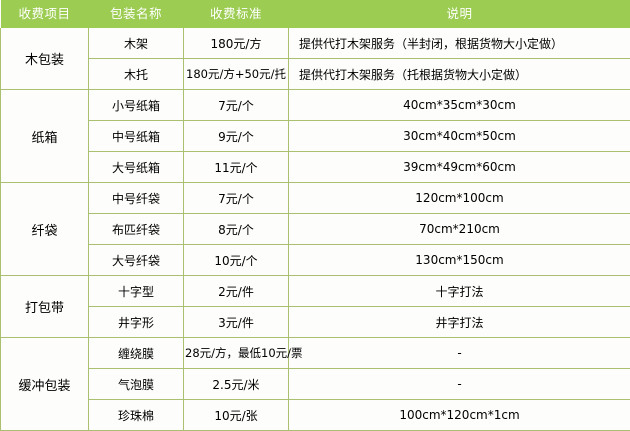  Describe the element at coordinates (136, 229) in the screenshot. I see `package-name-cell: 布匹纤袋` at that location.